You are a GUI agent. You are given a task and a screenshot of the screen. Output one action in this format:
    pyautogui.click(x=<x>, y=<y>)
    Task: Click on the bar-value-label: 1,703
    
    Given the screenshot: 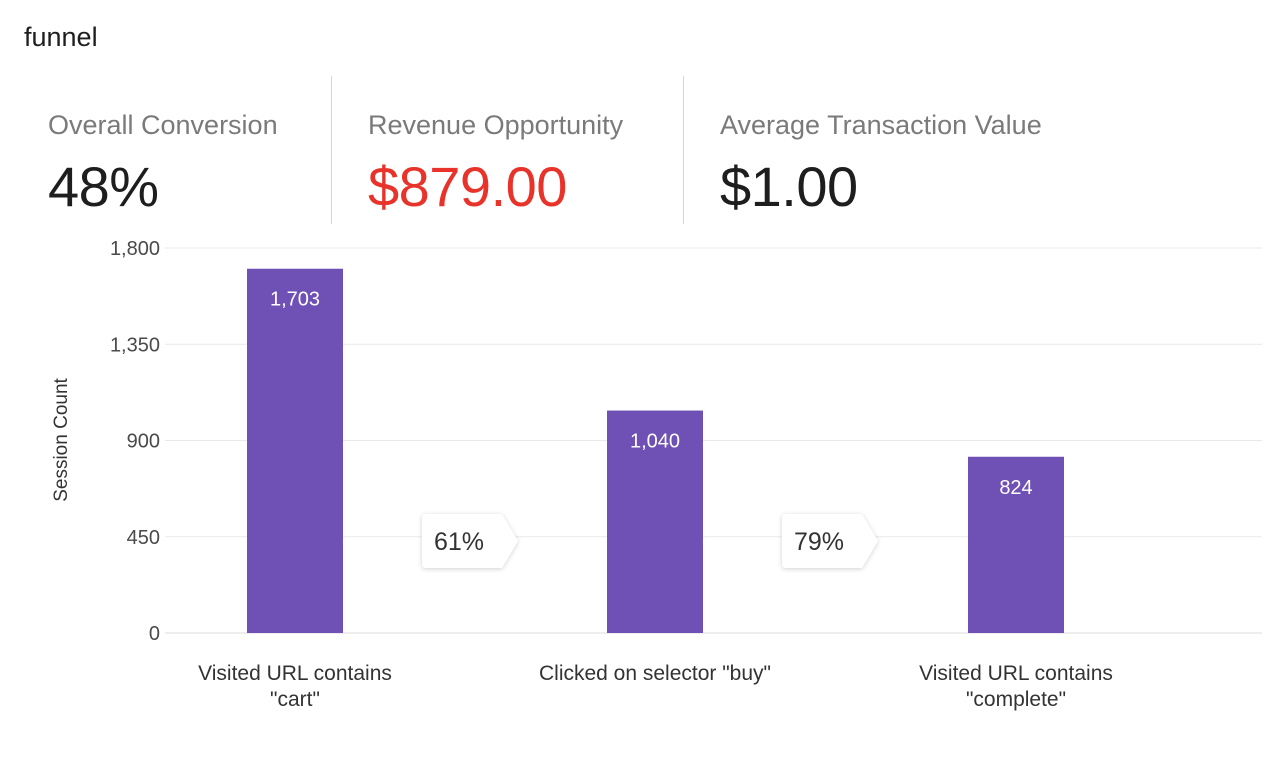 What is the action you would take?
    pyautogui.click(x=295, y=300)
    